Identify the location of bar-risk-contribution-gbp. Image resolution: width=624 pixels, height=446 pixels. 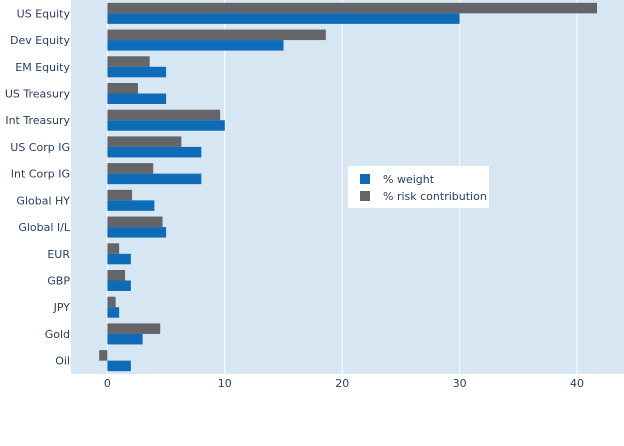
(116, 275).